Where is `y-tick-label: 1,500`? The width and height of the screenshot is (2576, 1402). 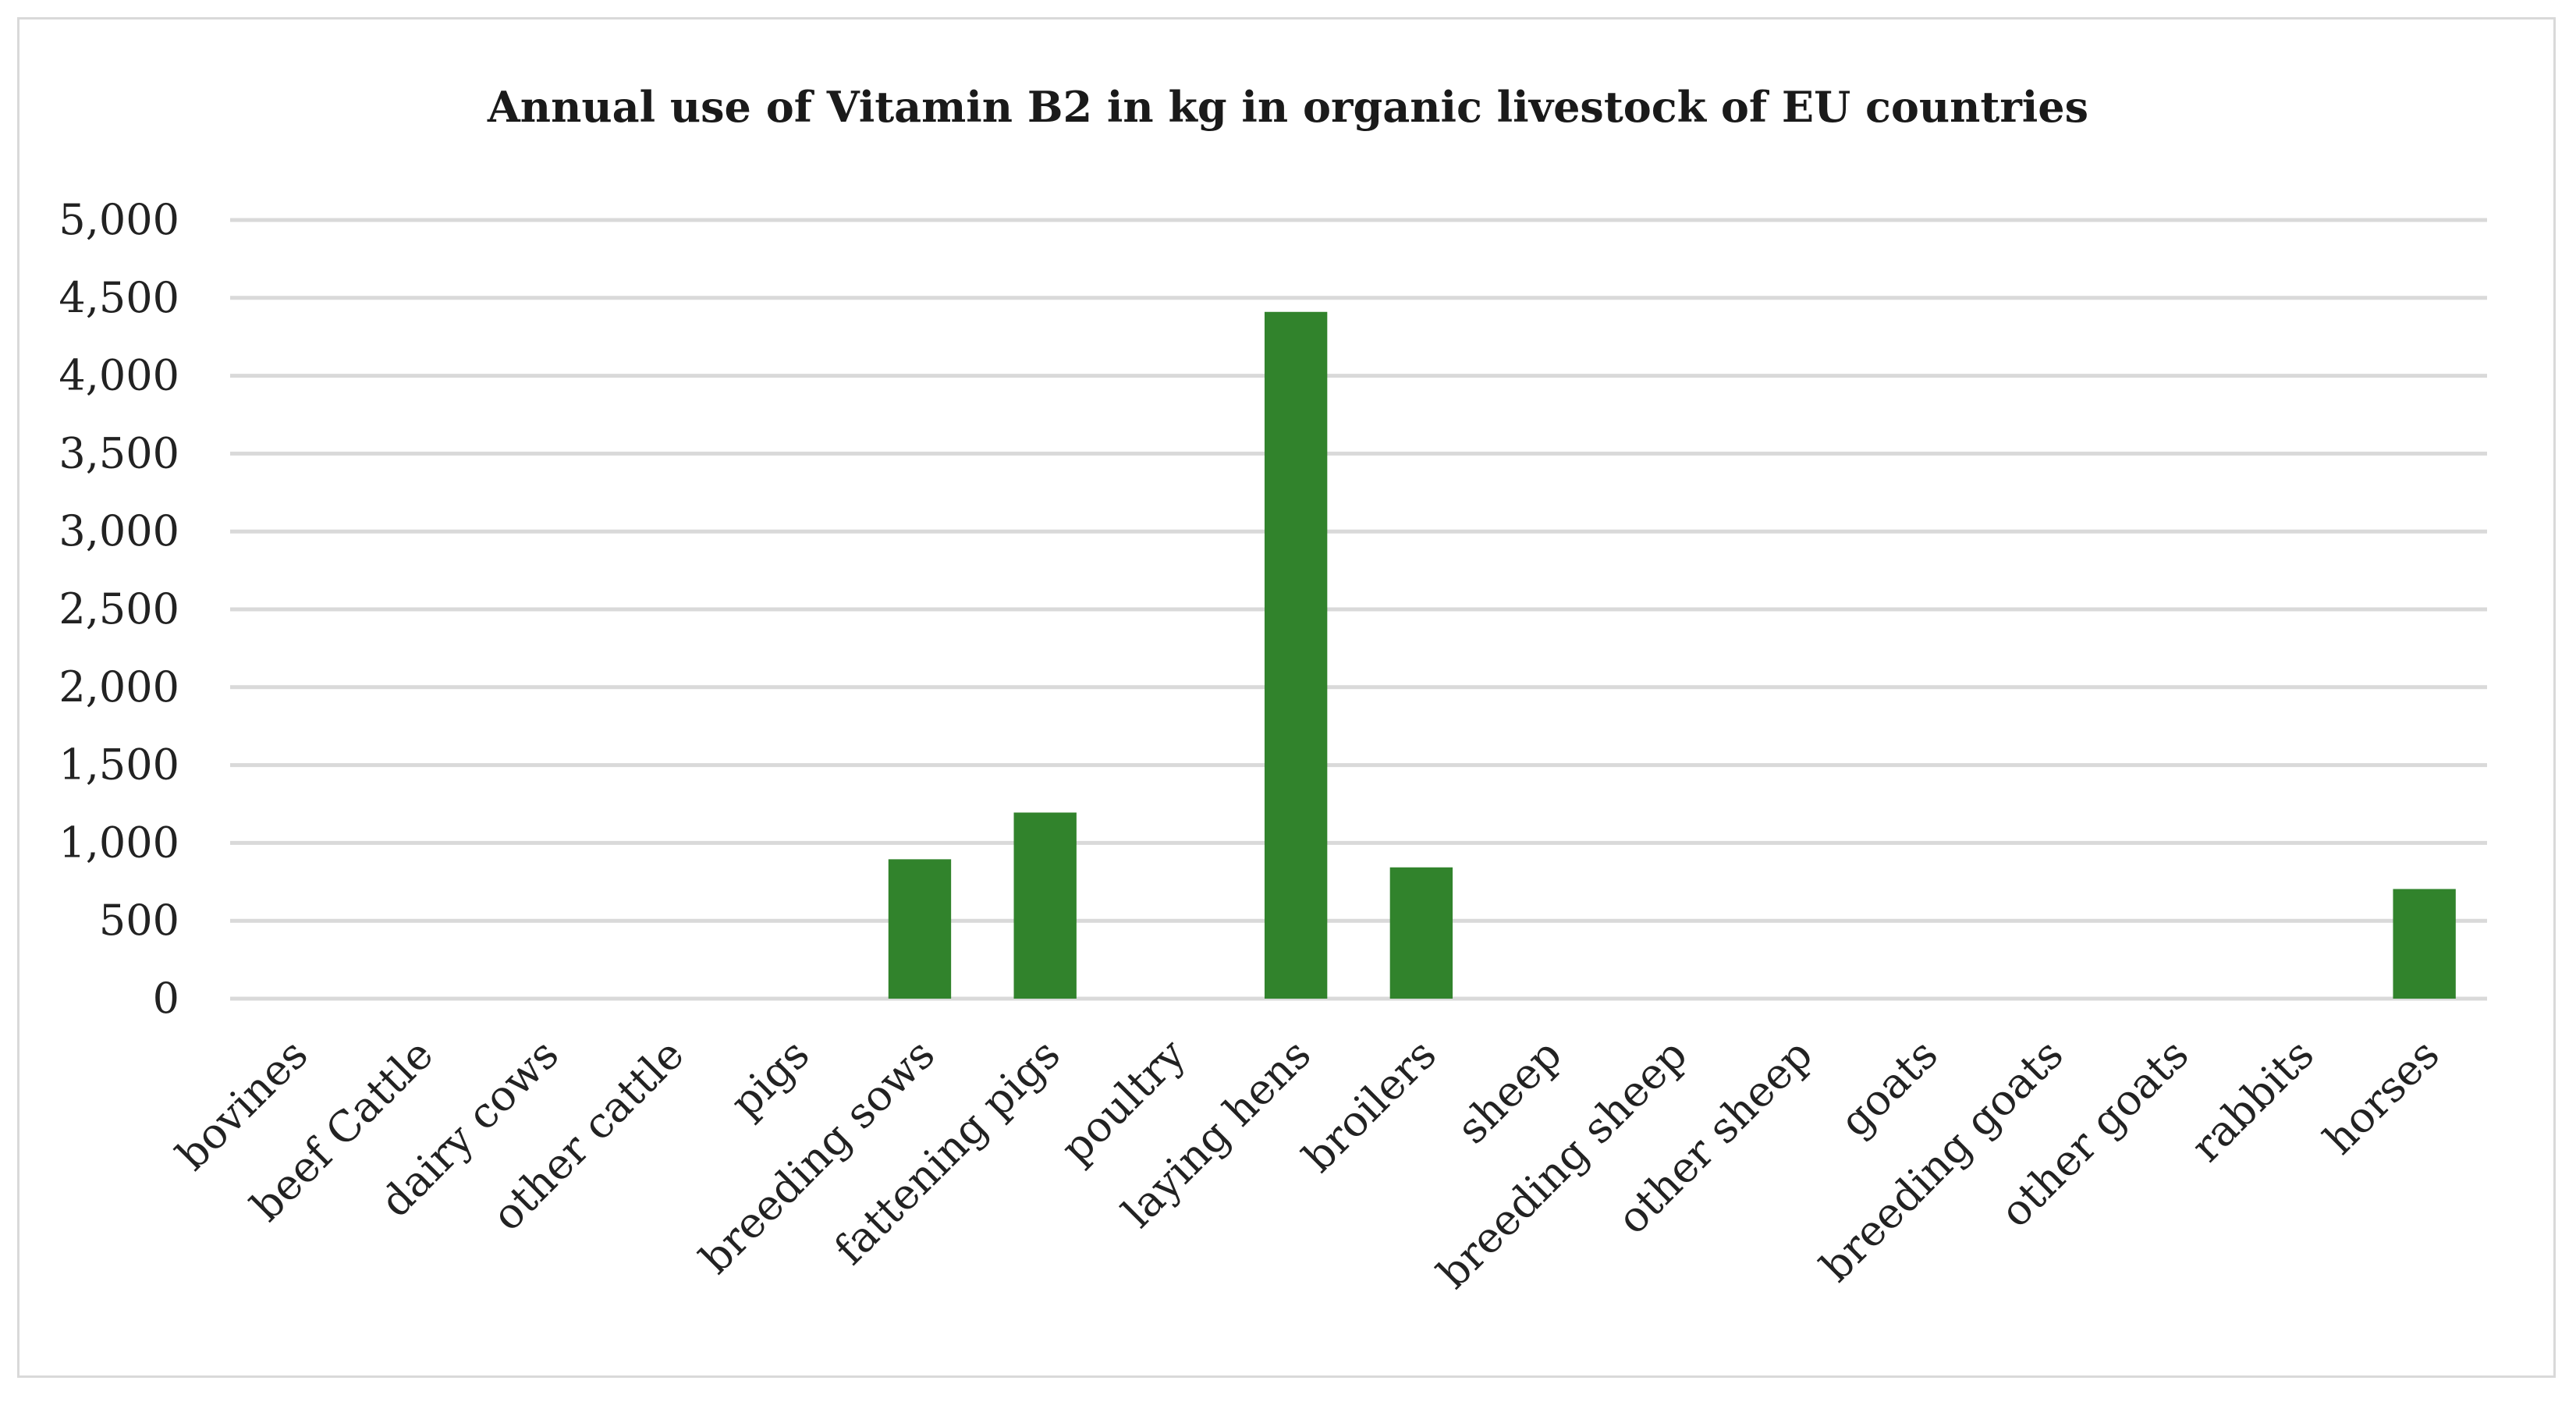
y-tick-label: 1,500 is located at coordinates (119, 765).